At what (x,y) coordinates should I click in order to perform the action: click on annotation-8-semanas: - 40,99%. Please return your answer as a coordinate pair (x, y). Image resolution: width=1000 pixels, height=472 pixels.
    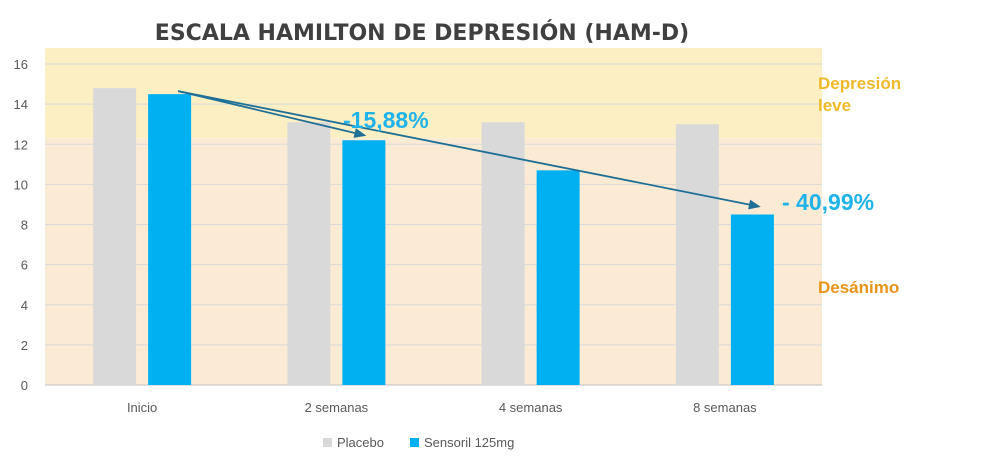
    Looking at the image, I should click on (828, 202).